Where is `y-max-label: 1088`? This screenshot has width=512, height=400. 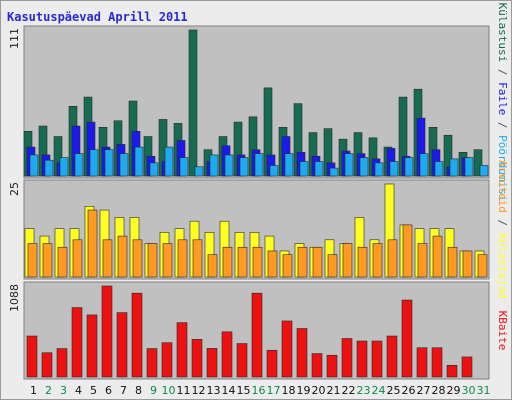
y-max-label: 1088 is located at coordinates (14, 298).